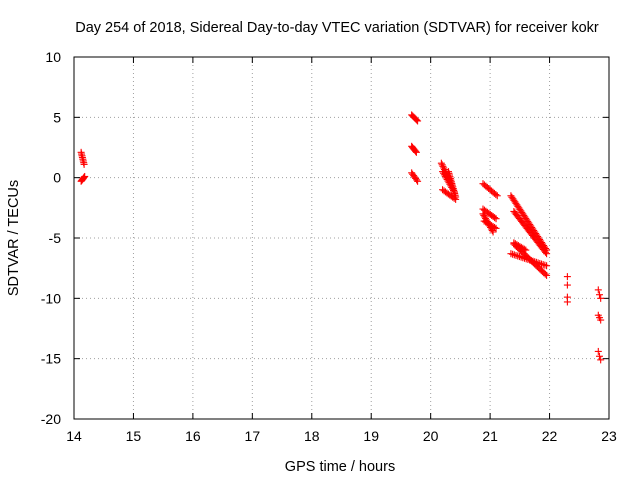 This screenshot has height=480, width=640. Describe the element at coordinates (74, 436) in the screenshot. I see `x-tick-label: 14` at that location.